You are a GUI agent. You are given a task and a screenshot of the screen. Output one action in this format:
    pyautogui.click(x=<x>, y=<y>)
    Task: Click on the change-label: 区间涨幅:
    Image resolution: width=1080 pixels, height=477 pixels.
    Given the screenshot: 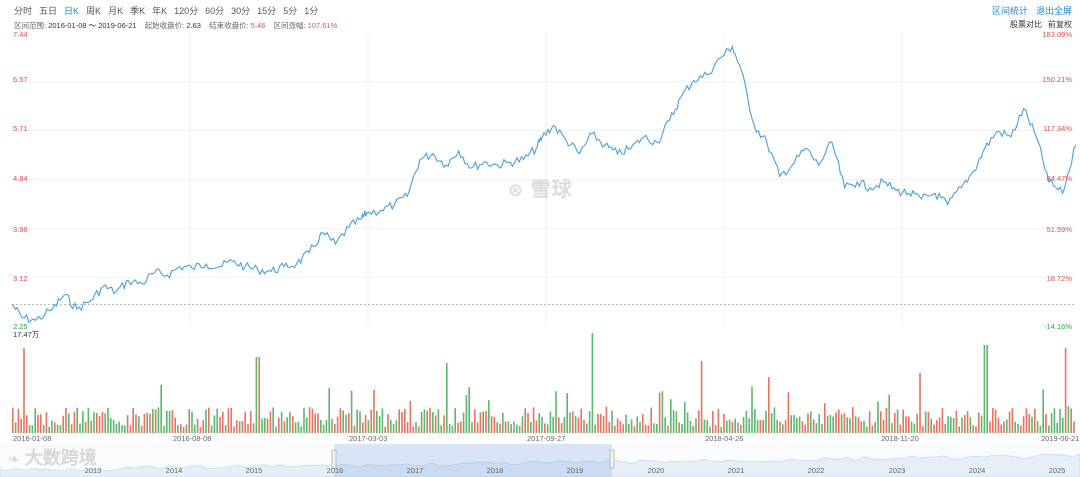 What is the action you would take?
    pyautogui.click(x=289, y=25)
    